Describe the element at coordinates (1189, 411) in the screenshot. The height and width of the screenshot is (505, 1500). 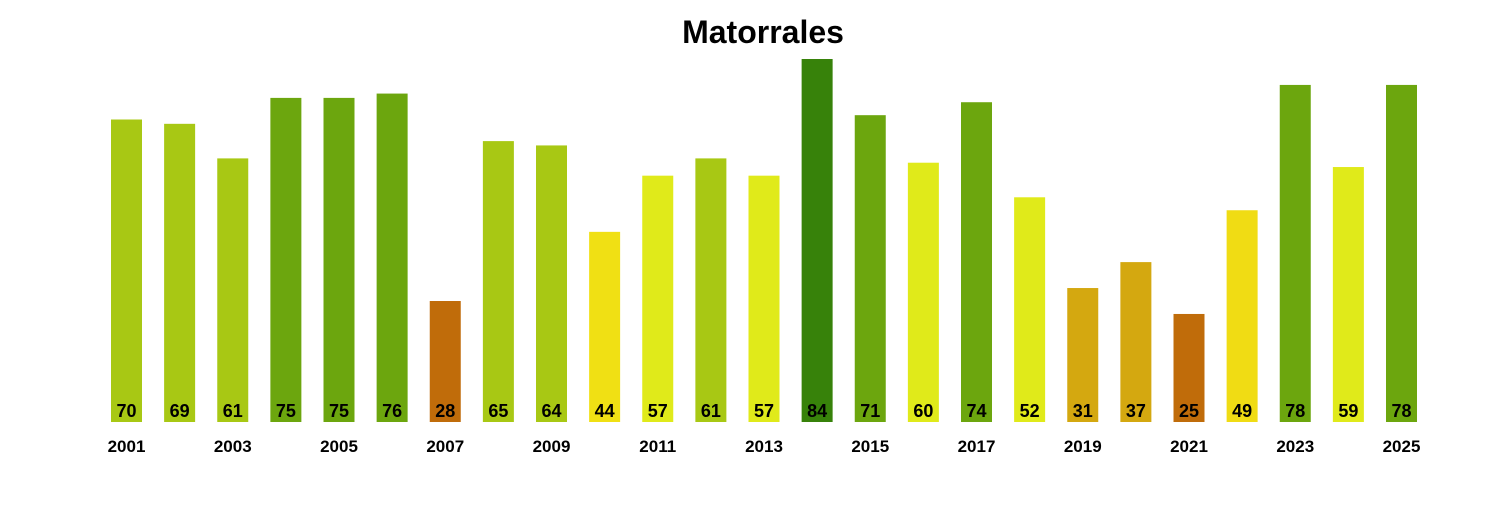
I see `data-label-2021: 25` at that location.